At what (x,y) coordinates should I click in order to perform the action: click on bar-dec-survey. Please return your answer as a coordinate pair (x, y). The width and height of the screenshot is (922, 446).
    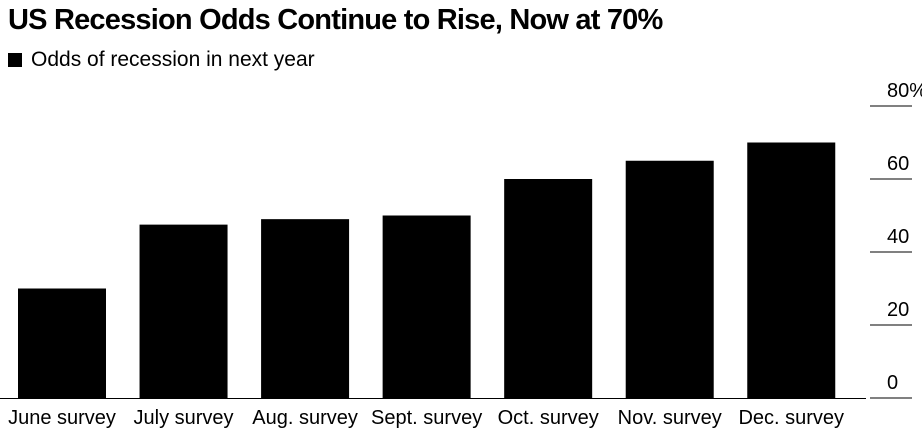
    Looking at the image, I should click on (791, 270).